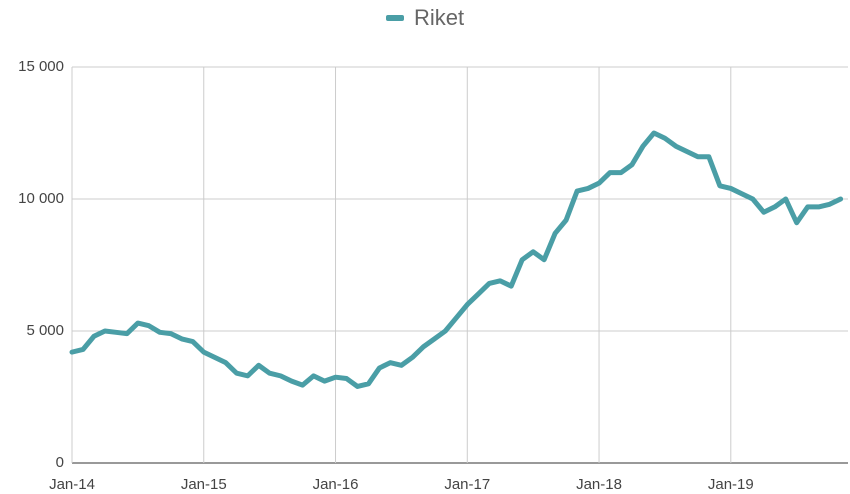  I want to click on y-tick-label: 10 000, so click(41, 198).